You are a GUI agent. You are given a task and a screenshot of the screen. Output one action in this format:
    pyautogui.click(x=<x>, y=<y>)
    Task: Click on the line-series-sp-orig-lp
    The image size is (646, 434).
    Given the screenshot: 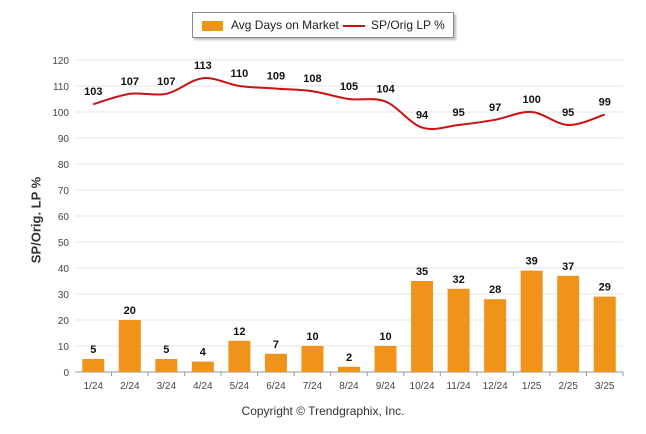 What is the action you would take?
    pyautogui.click(x=349, y=104)
    